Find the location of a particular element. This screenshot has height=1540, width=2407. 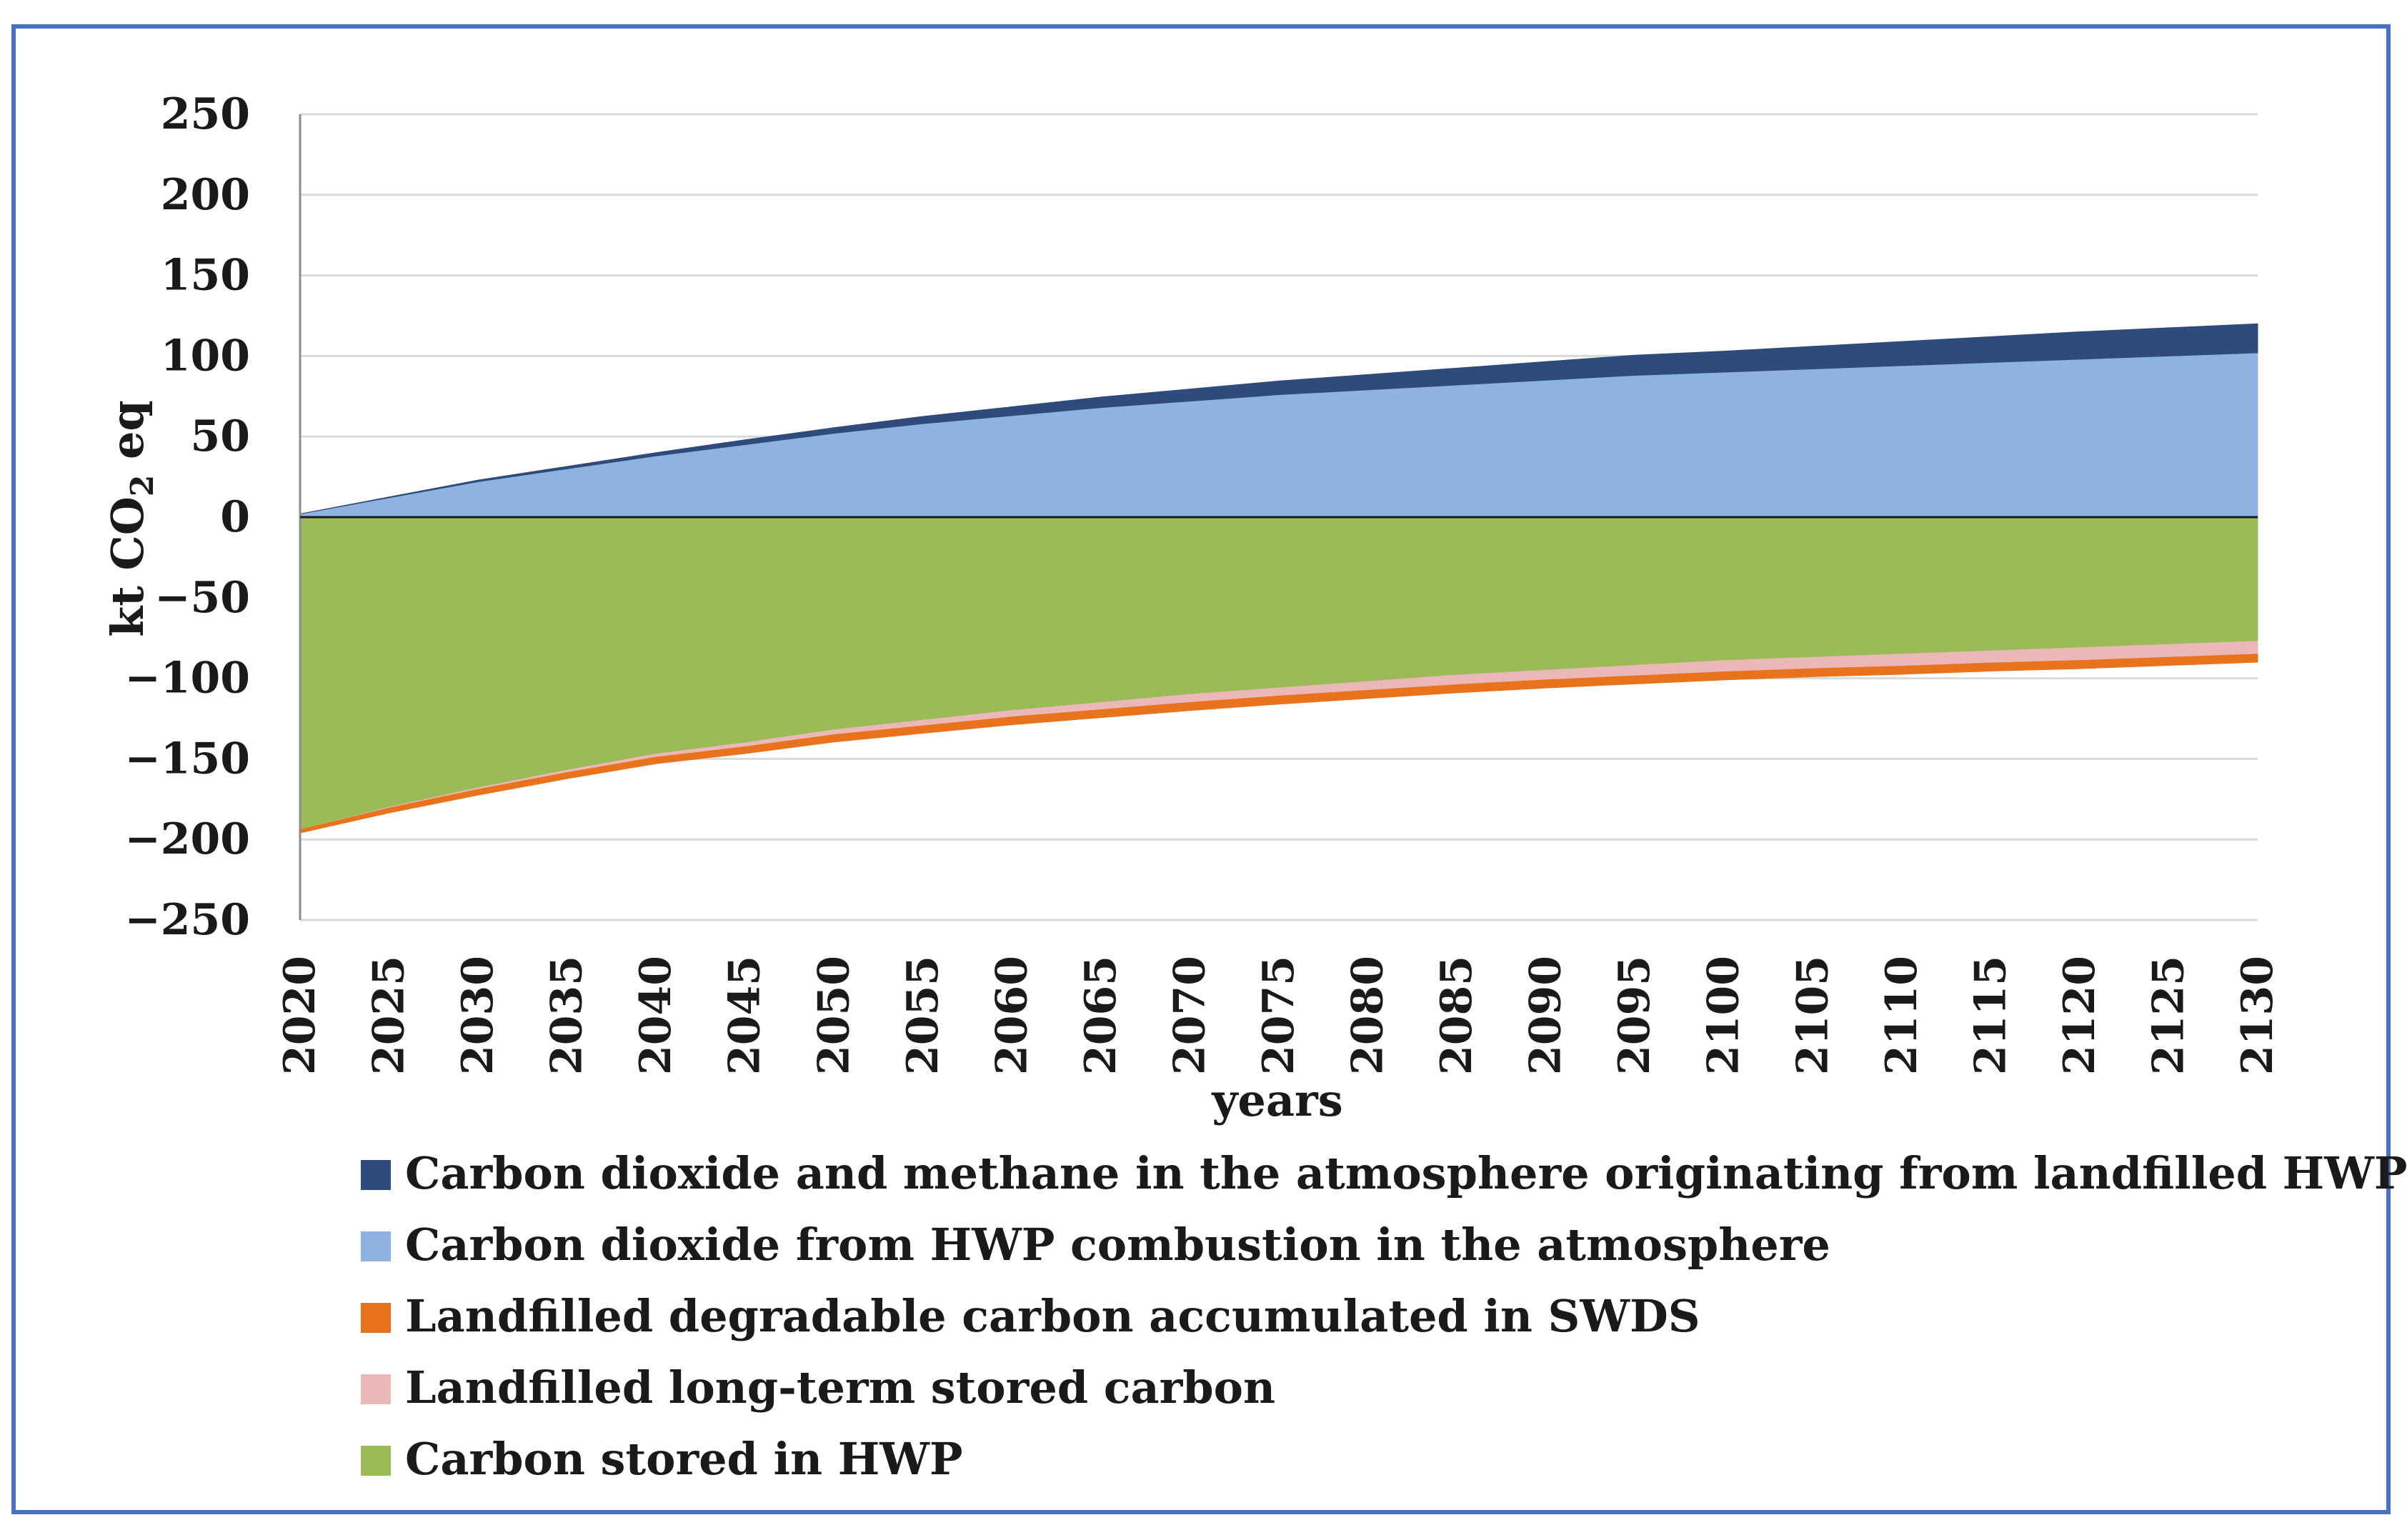

x-tick-label: 2025 is located at coordinates (389, 1015).